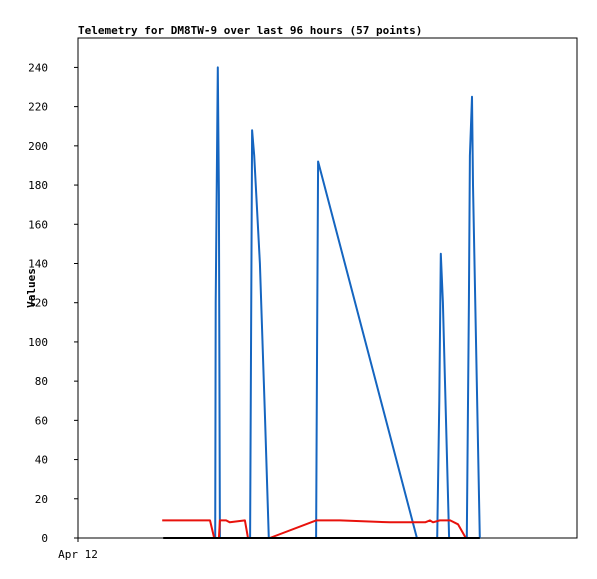 Image resolution: width=597 pixels, height=579 pixels. Describe the element at coordinates (41, 499) in the screenshot. I see `y-tick-label: 20` at that location.